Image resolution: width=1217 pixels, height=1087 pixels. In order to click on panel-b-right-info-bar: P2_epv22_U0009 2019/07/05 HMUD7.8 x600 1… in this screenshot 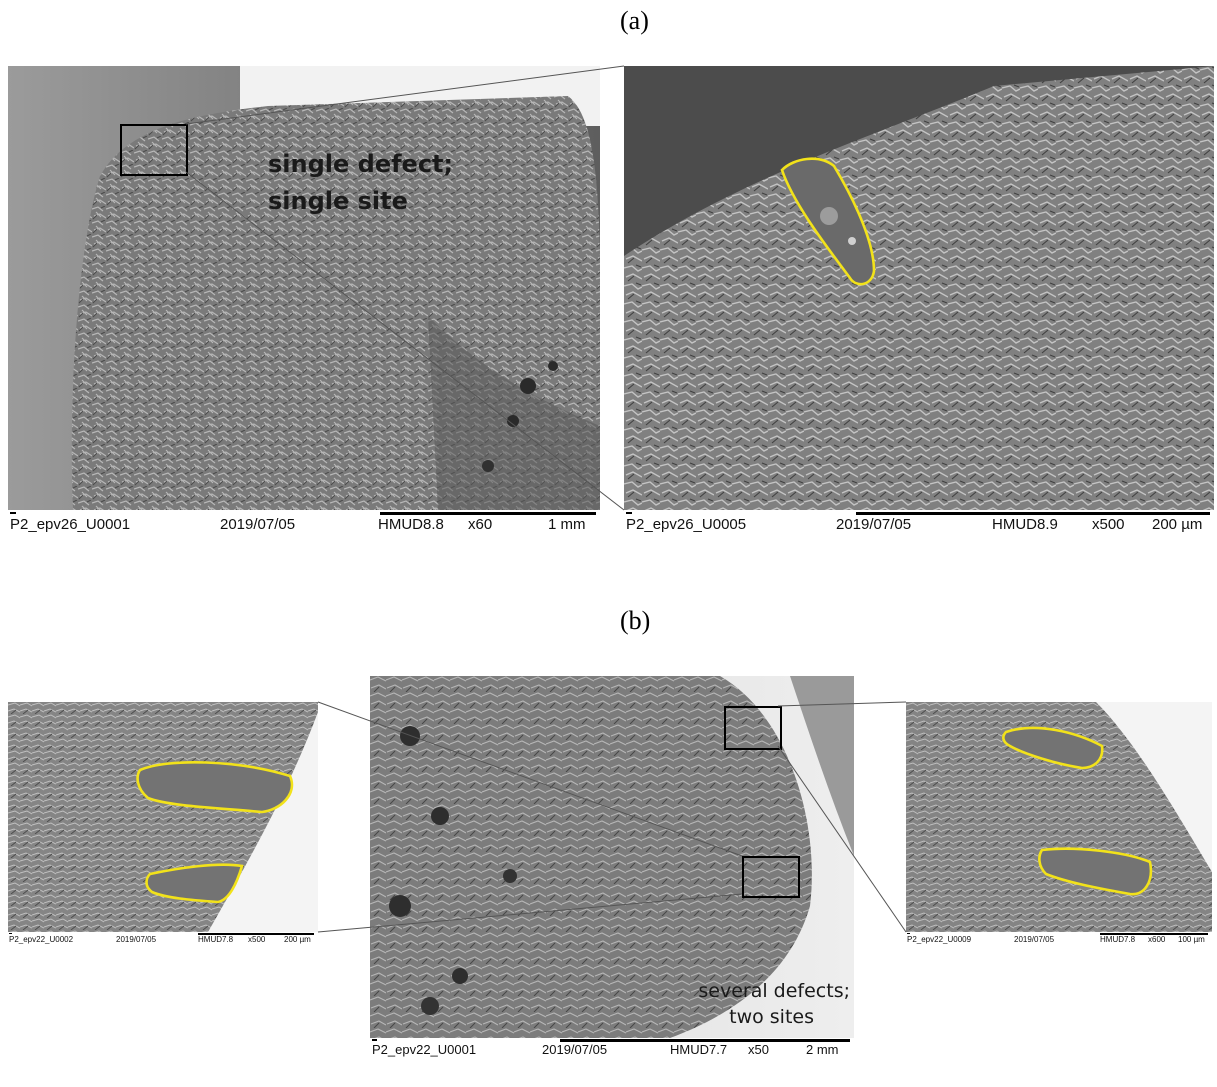, I will do `click(1059, 939)`.